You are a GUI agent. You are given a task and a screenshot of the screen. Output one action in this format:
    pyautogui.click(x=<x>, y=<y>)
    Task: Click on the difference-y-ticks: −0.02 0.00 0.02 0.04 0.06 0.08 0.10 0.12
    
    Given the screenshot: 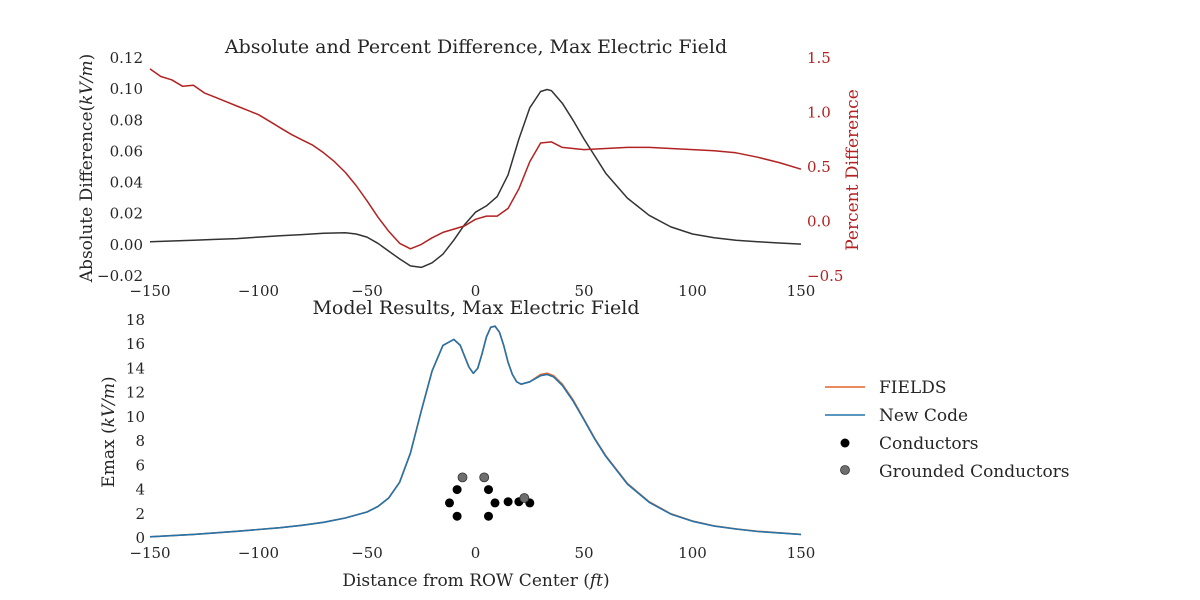 What is the action you would take?
    pyautogui.click(x=120, y=167)
    